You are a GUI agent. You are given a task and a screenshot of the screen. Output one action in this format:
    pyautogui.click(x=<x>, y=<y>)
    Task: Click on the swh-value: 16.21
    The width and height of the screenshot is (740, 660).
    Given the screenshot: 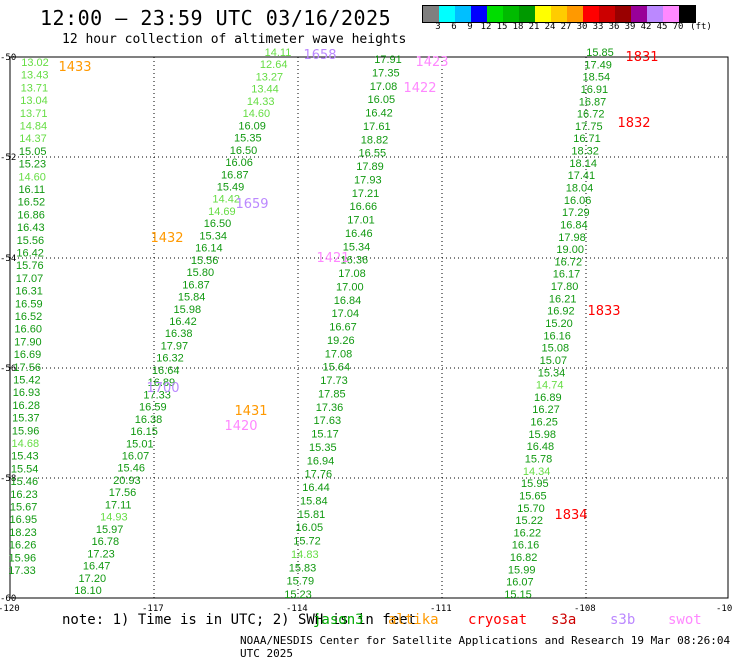 What is the action you would take?
    pyautogui.click(x=563, y=299)
    